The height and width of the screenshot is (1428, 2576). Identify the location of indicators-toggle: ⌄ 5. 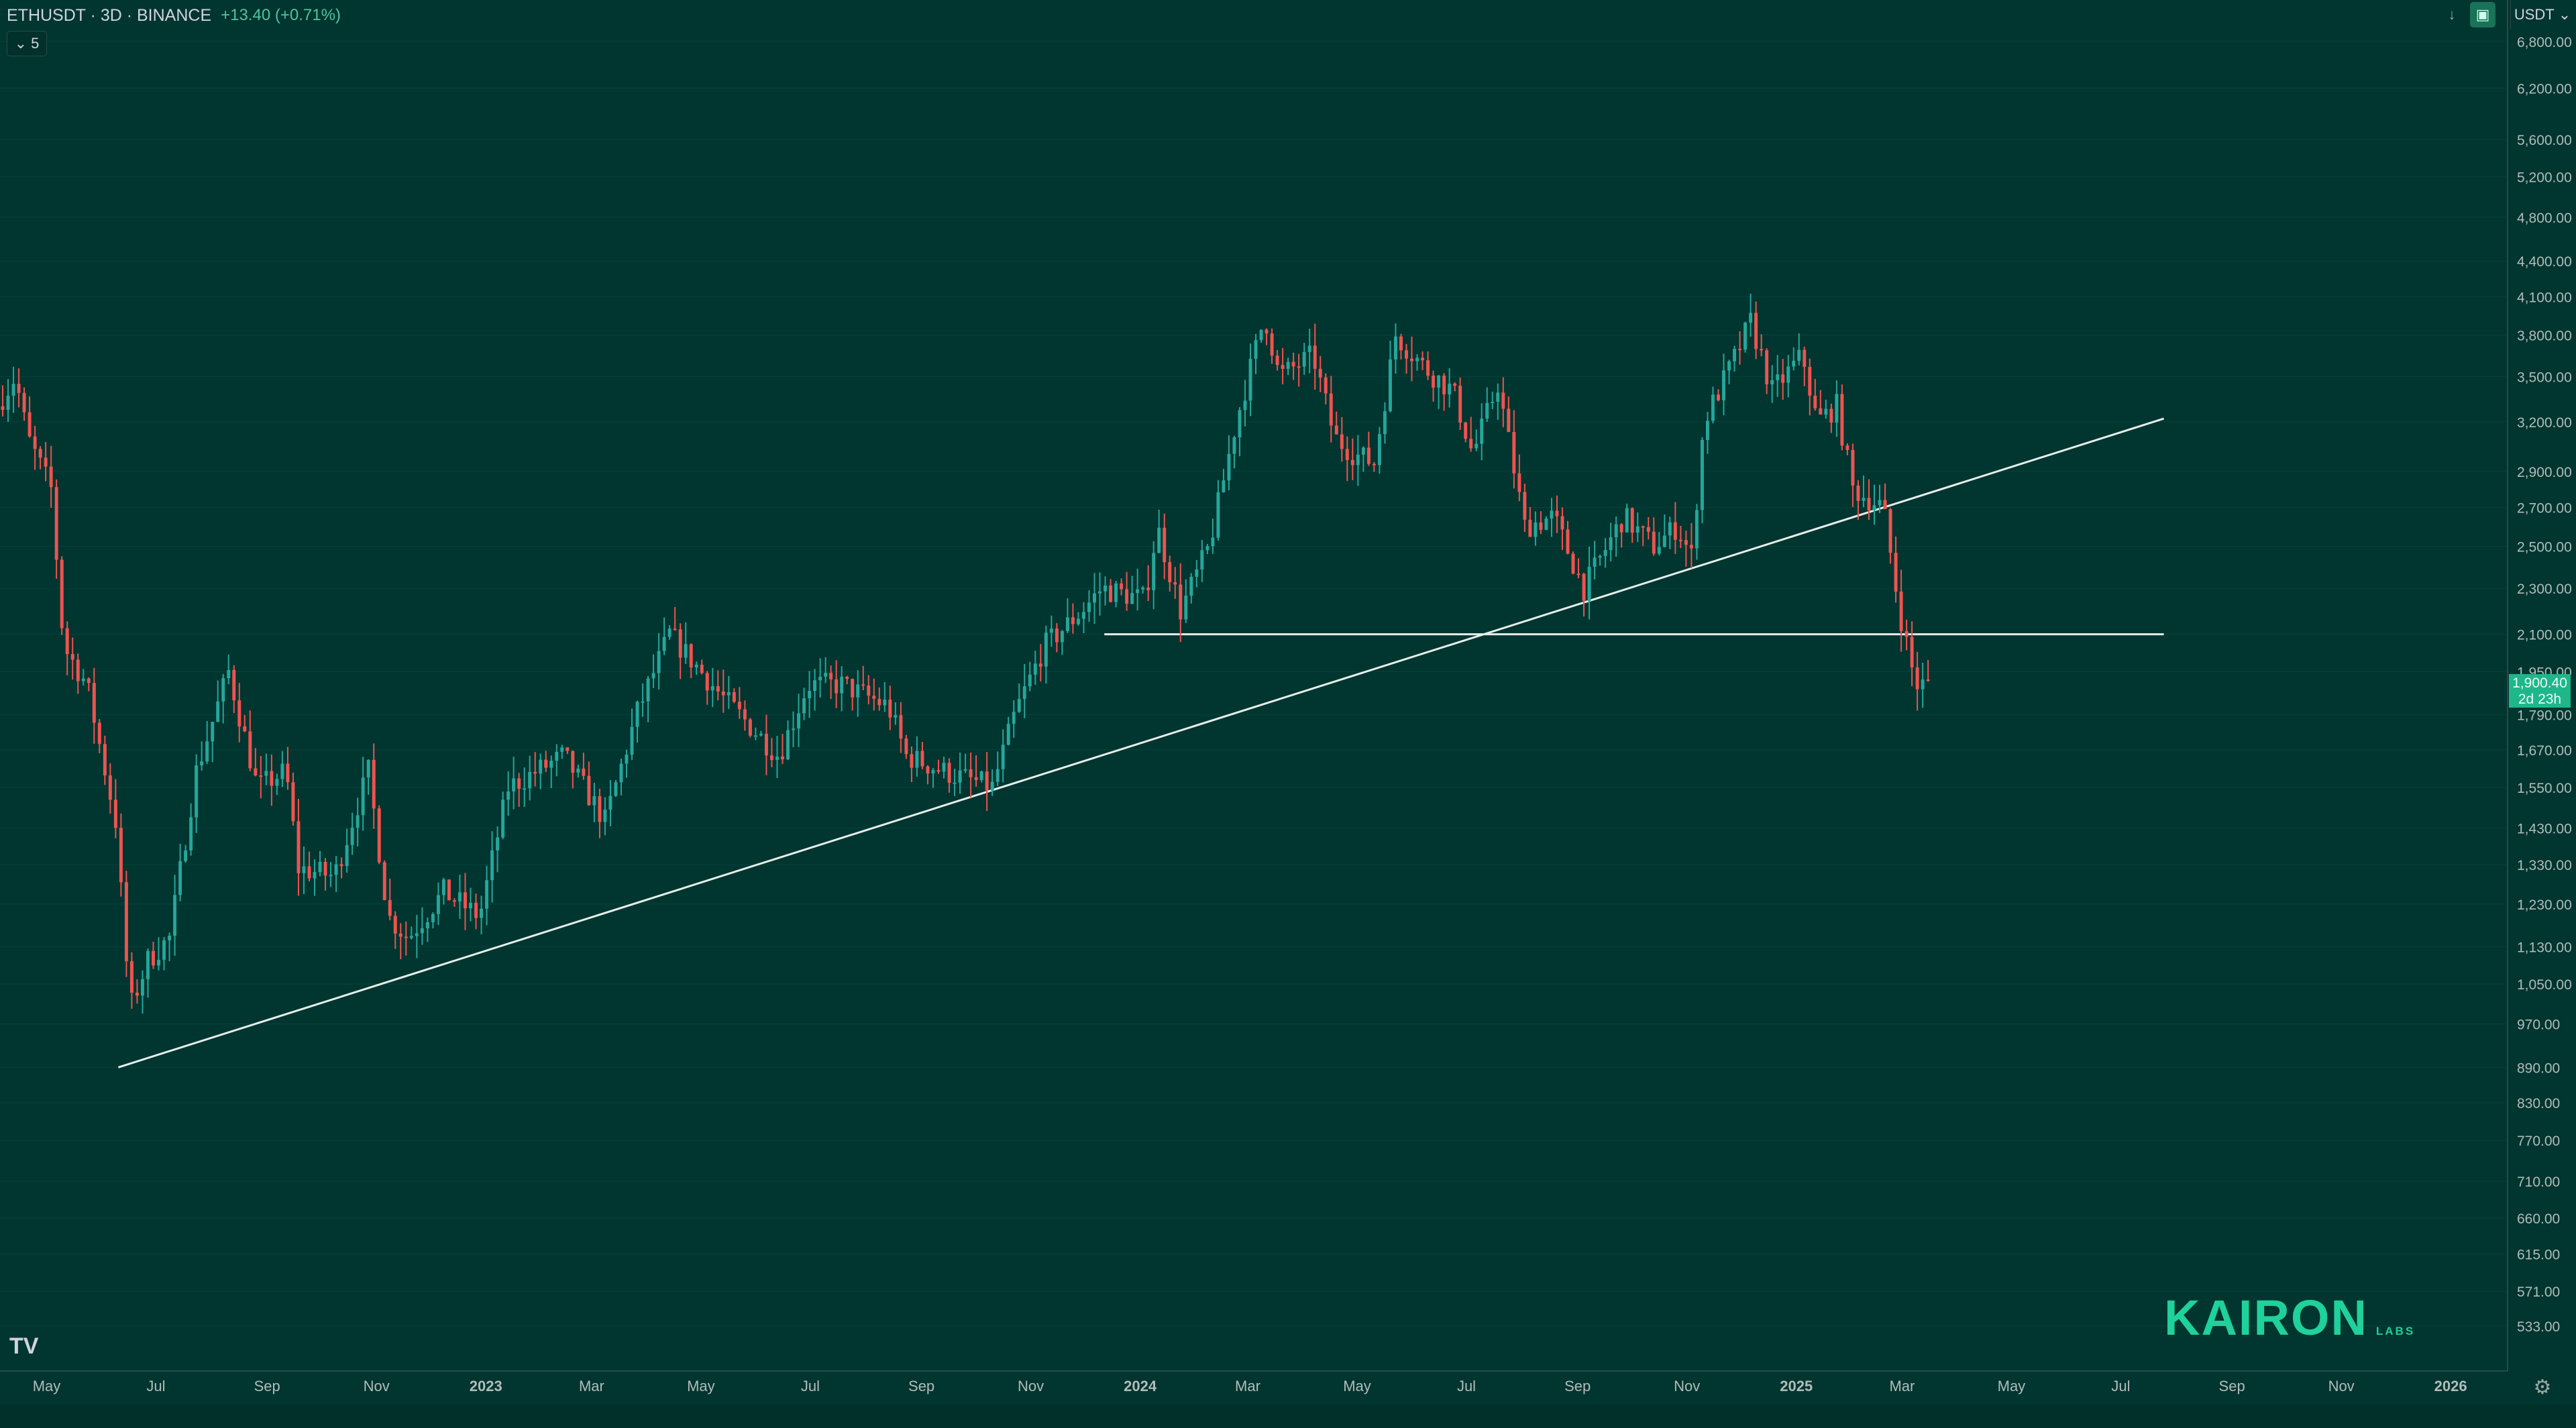
(27, 43).